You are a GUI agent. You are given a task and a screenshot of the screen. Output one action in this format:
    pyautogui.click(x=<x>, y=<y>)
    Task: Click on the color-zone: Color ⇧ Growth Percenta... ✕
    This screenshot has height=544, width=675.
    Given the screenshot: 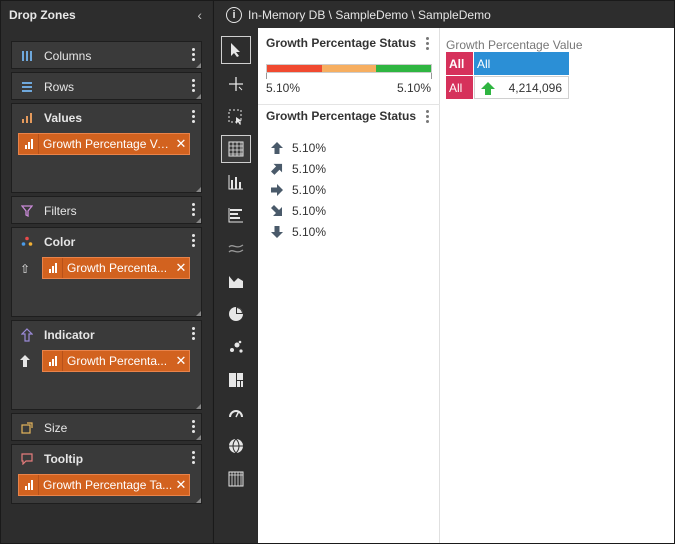 What is the action you would take?
    pyautogui.click(x=106, y=272)
    